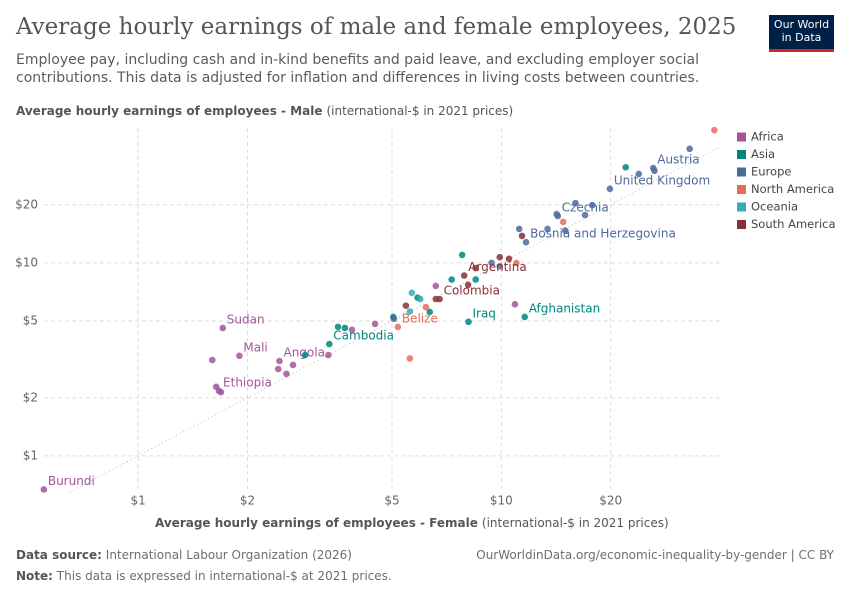  What do you see at coordinates (26, 262) in the screenshot?
I see `y-tick-label: $10` at bounding box center [26, 262].